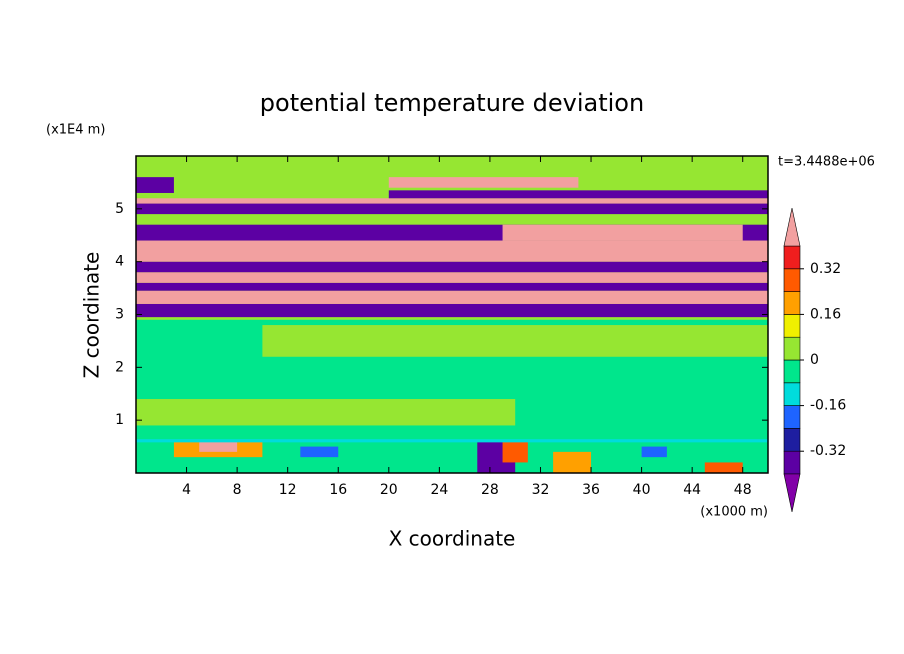 Image resolution: width=904 pixels, height=654 pixels. Describe the element at coordinates (490, 490) in the screenshot. I see `x-tick-label: 28` at that location.